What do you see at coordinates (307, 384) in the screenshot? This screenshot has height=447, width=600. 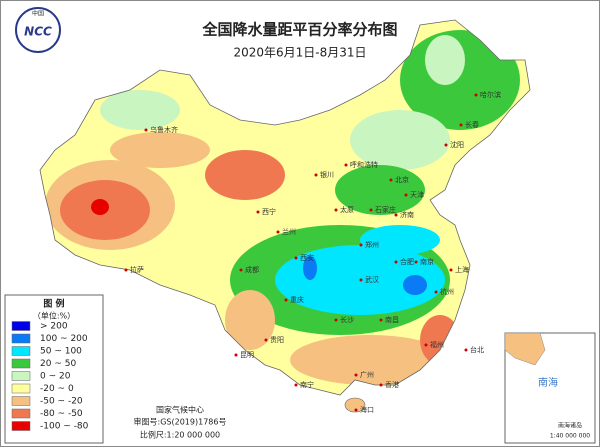 I see `city-label: 南宁` at bounding box center [307, 384].